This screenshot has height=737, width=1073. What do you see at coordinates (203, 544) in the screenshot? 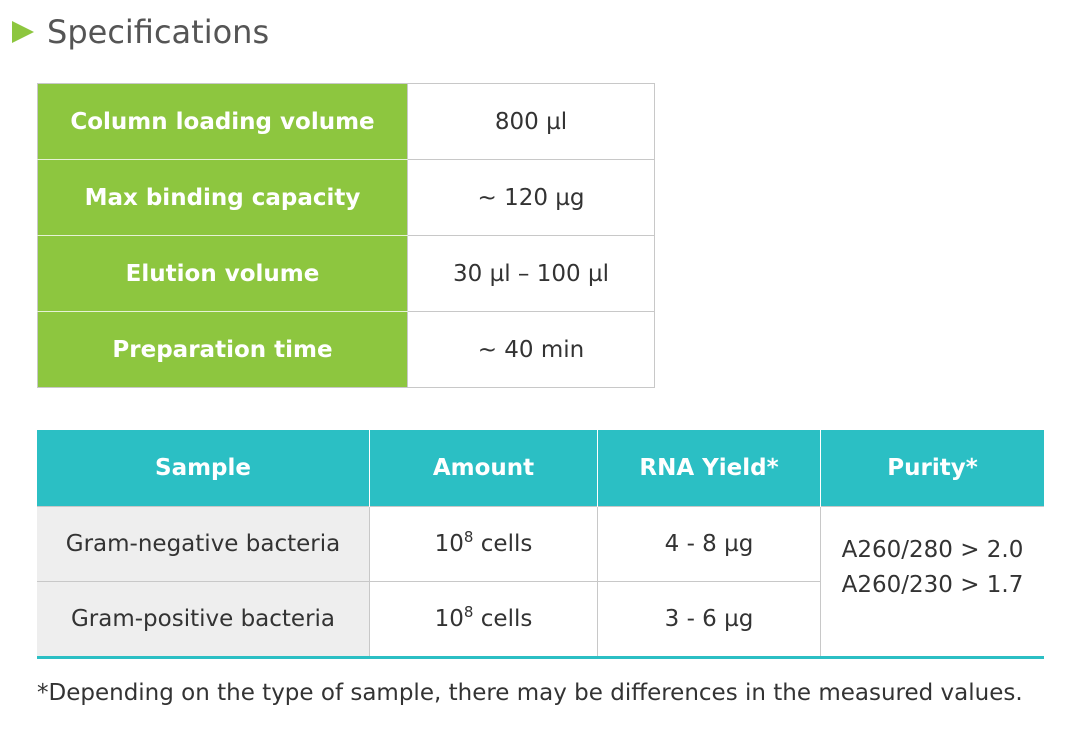
I see `sample-cell: Gram-negative bacteria` at bounding box center [203, 544].